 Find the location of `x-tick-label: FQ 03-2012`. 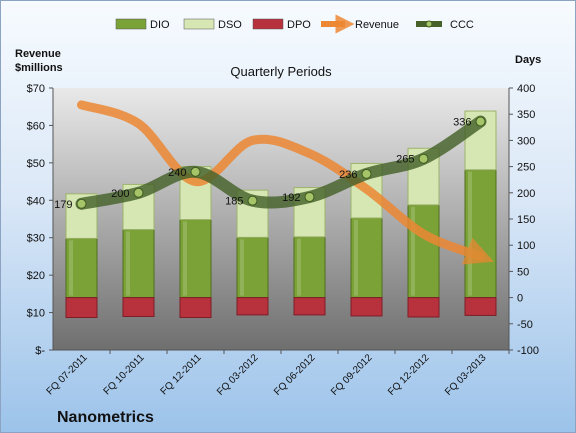

x-tick-label: FQ 03-2012 is located at coordinates (238, 375).